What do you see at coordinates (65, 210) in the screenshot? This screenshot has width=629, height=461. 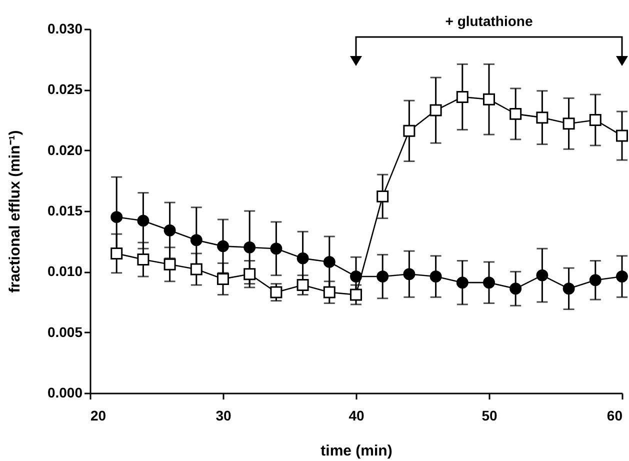 I see `y-tick-label: 0.015` at bounding box center [65, 210].